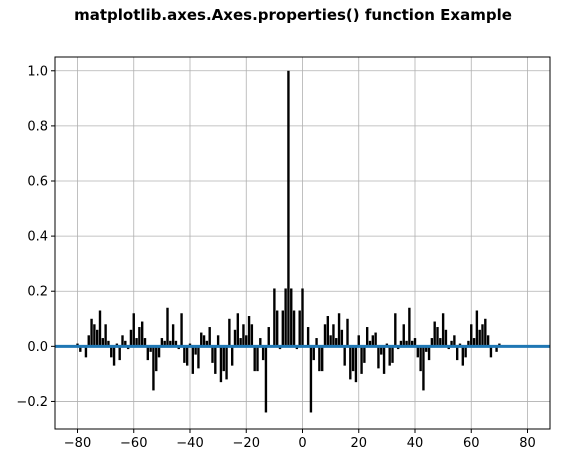 This screenshot has width=573, height=459. Describe the element at coordinates (37, 347) in the screenshot. I see `y-tick-label: 0.0` at that location.